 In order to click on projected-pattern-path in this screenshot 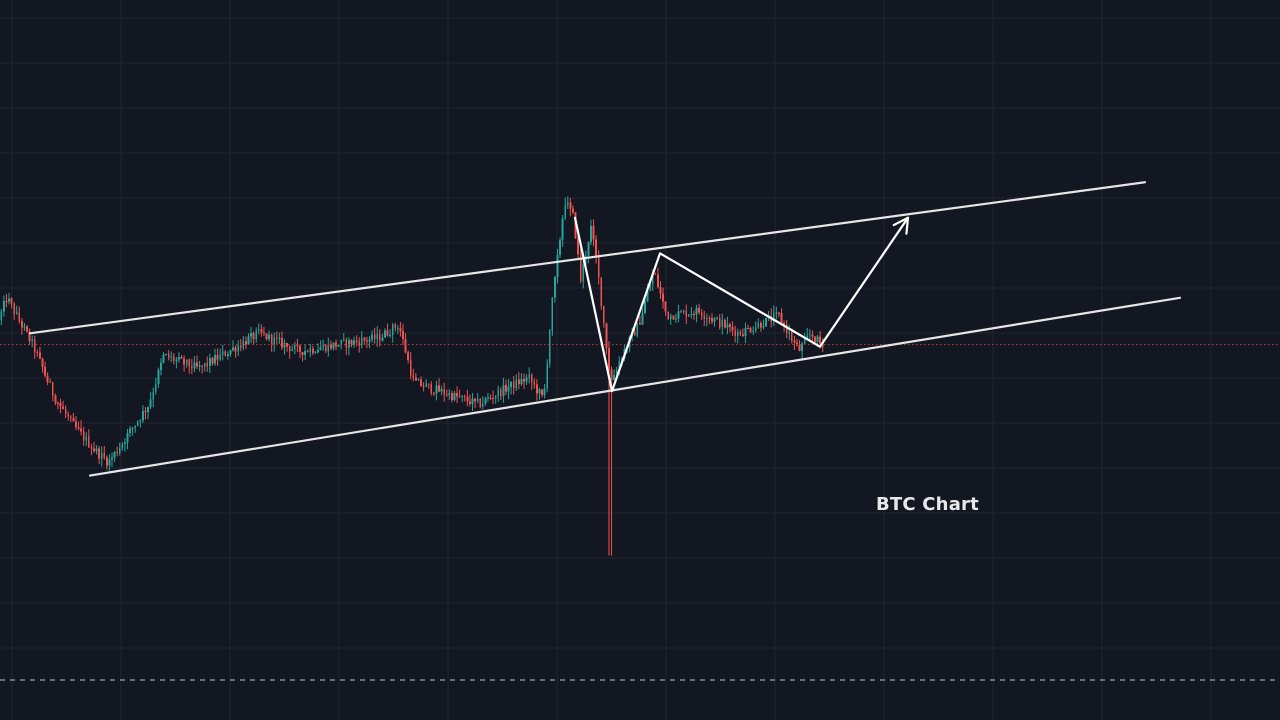, I will do `click(741, 304)`.